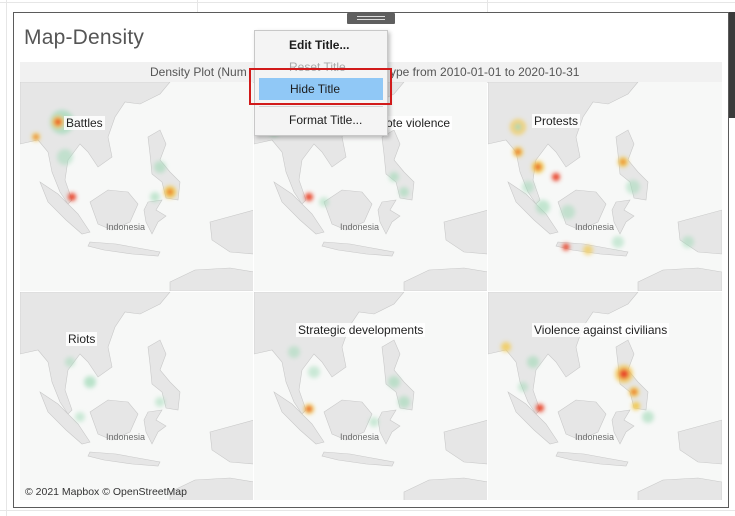 This screenshot has width=735, height=516. What do you see at coordinates (321, 89) in the screenshot?
I see `menu-item-hide-title: Hide Title` at bounding box center [321, 89].